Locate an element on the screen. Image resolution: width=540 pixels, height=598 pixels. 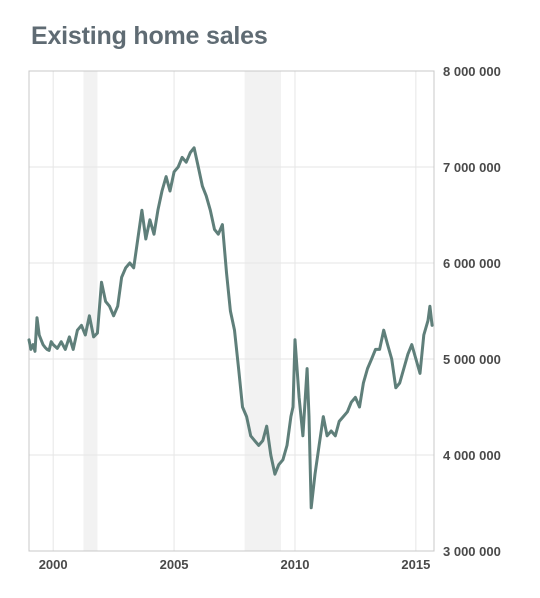
y-tick-label: 8 000 000 is located at coordinates (472, 71).